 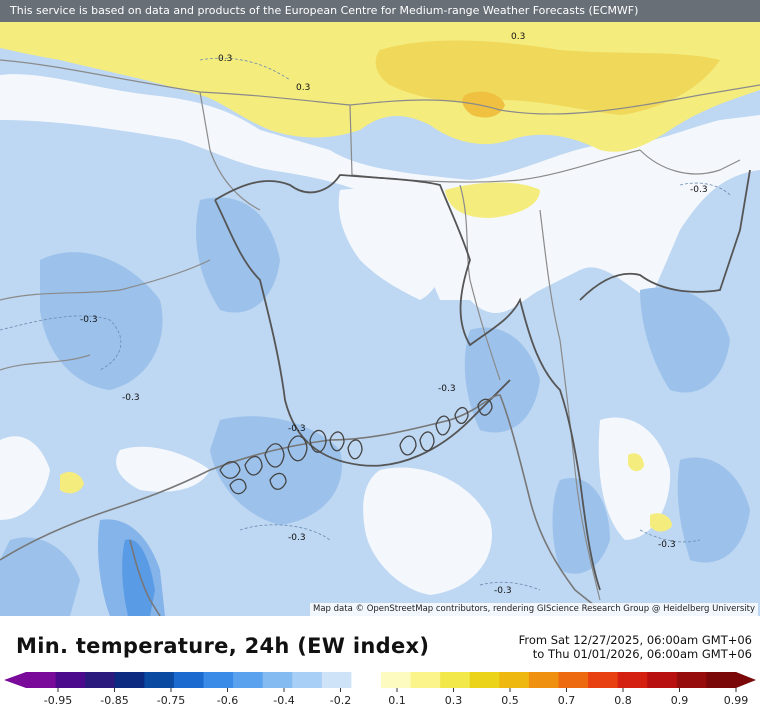 I want to click on legend-tick-label: 0.99, so click(x=736, y=700).